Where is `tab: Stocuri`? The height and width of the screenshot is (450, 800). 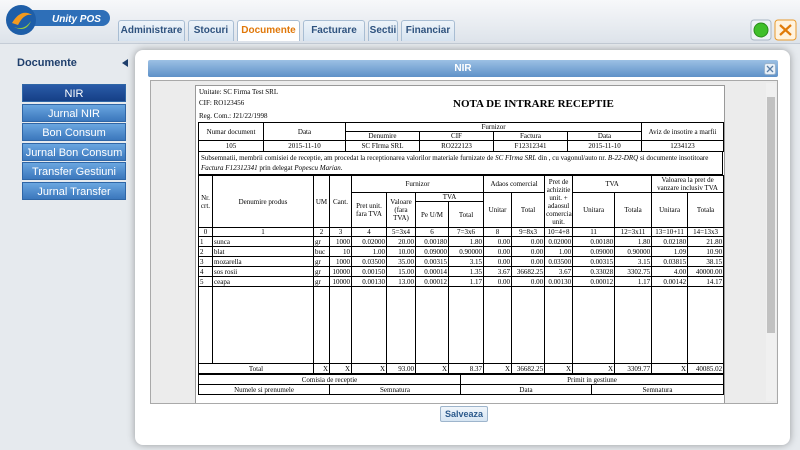
tab: Stocuri is located at coordinates (211, 30).